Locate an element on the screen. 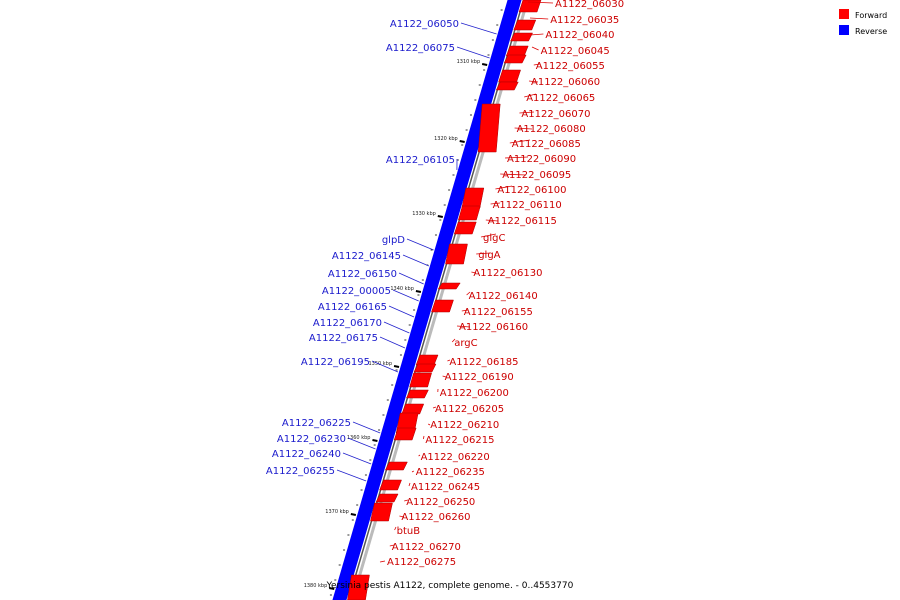  reverse-gene-label: A1122_06225 is located at coordinates (316, 423).